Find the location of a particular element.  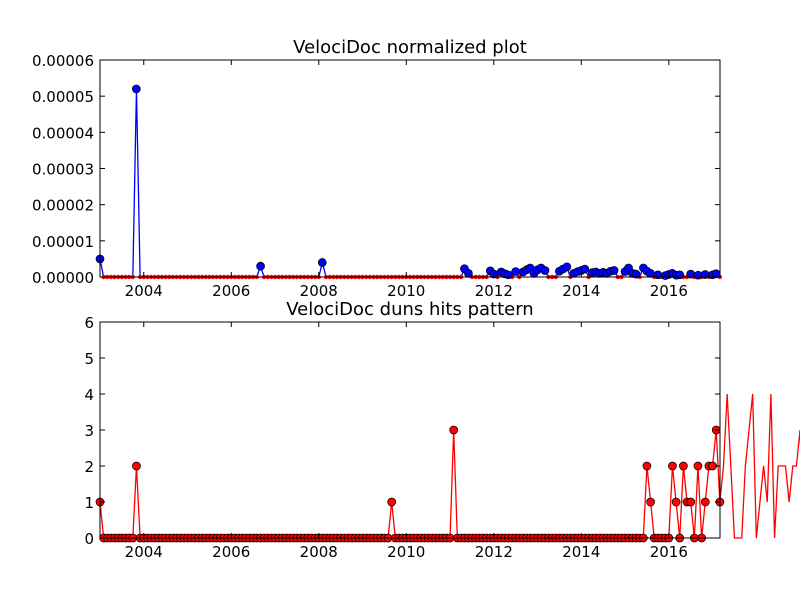

hits-plot-x-tick-label: 2006 is located at coordinates (231, 552).